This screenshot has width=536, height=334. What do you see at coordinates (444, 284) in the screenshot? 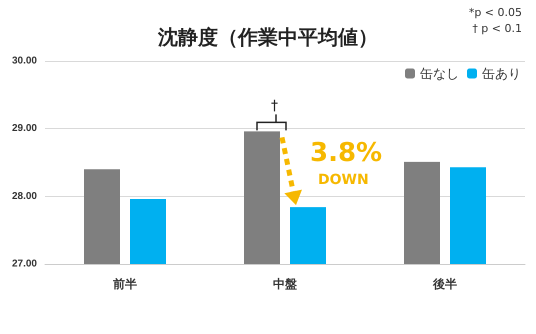
I see `x-tick-label: 後半` at bounding box center [444, 284].